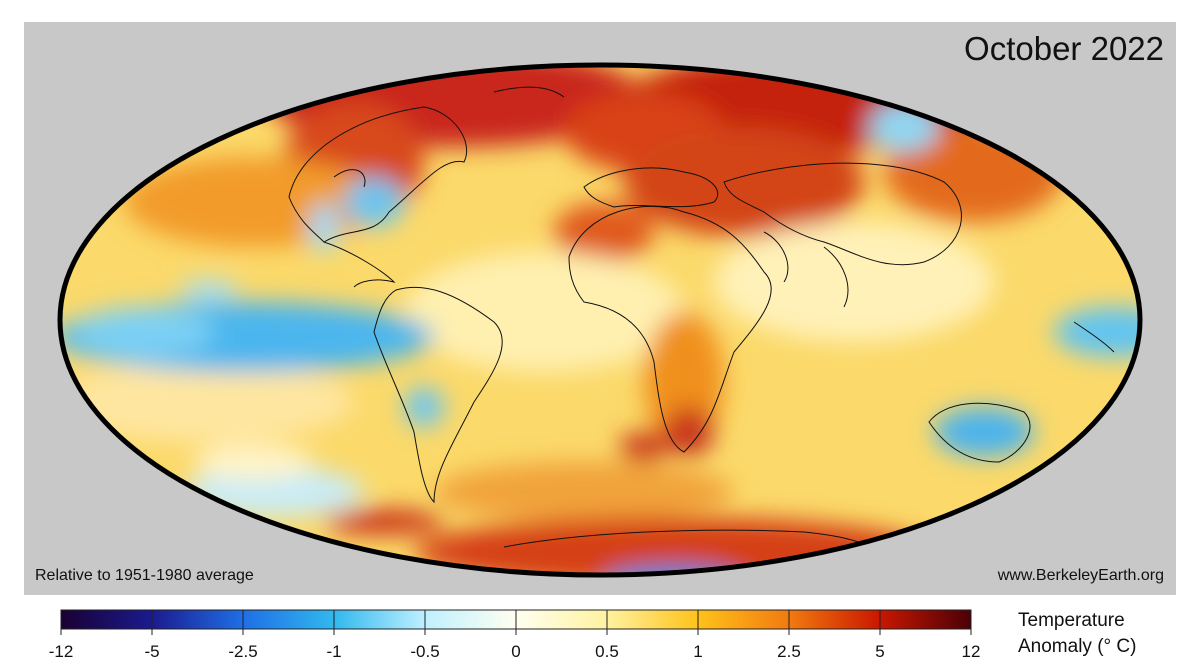  What do you see at coordinates (516, 651) in the screenshot?
I see `colorbar-tick-label: 0` at bounding box center [516, 651].